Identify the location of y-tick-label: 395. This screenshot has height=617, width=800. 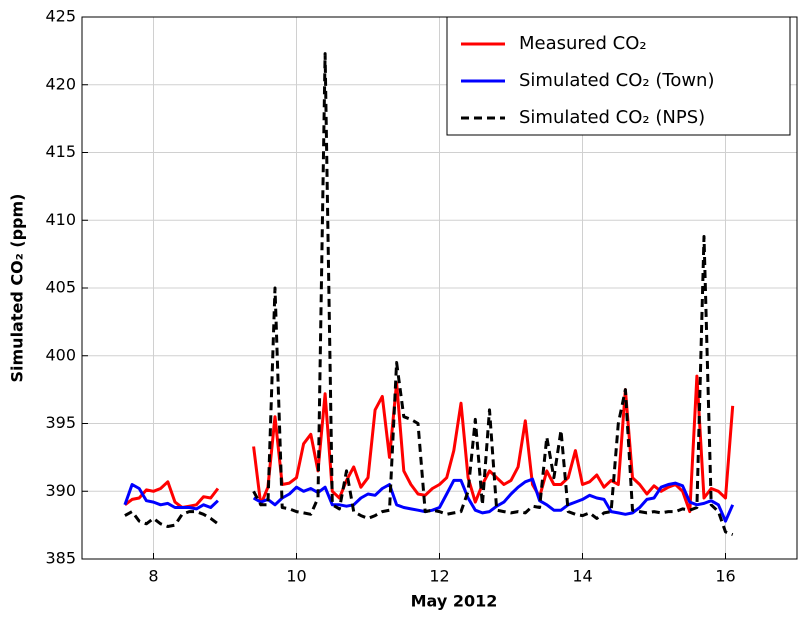
(60, 422).